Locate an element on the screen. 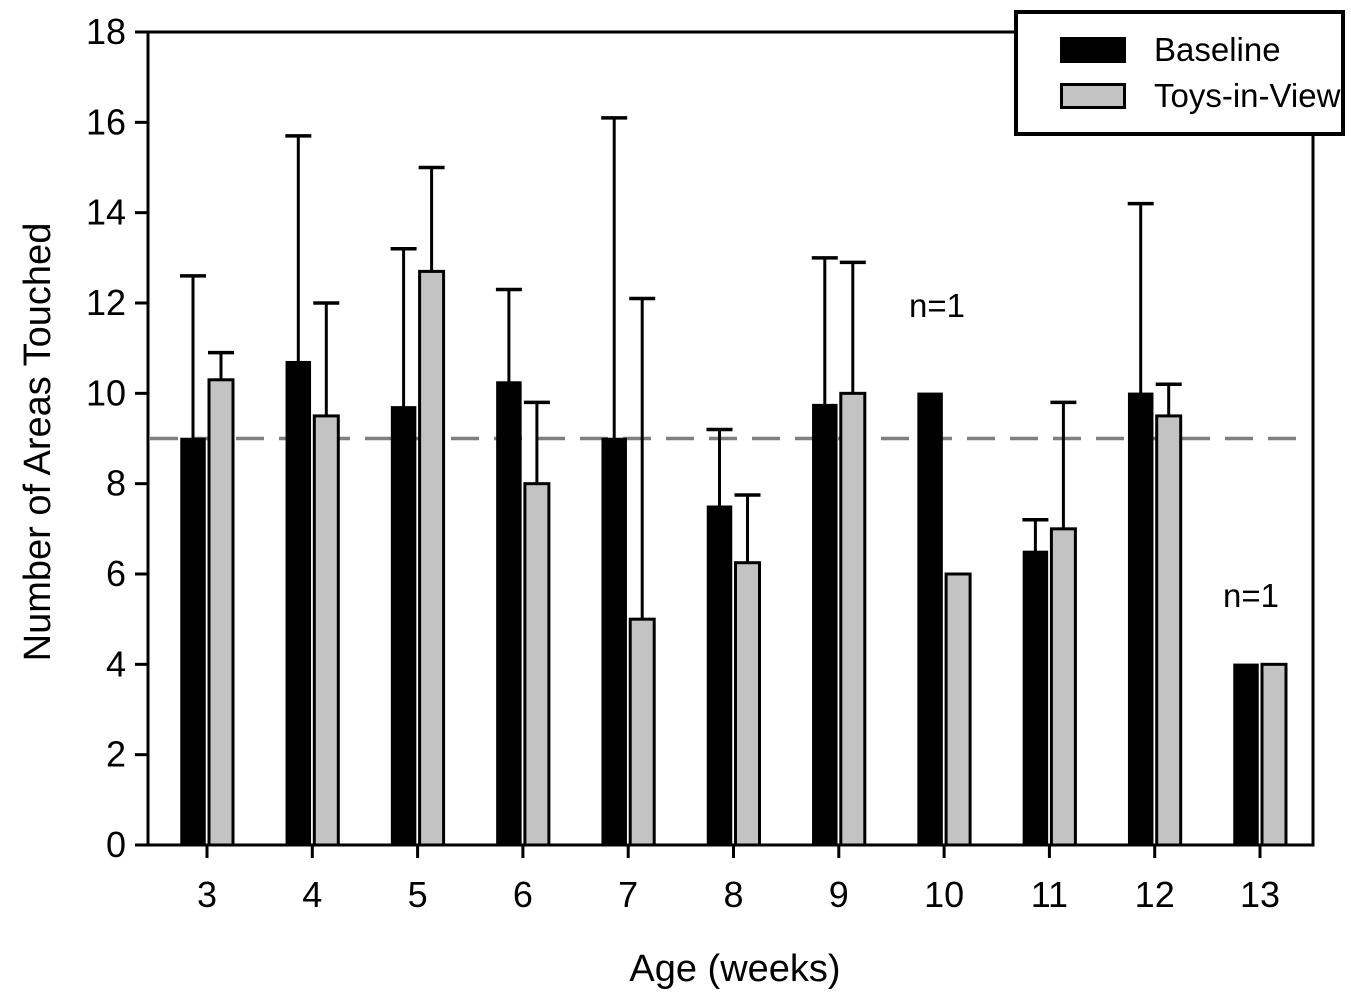 The image size is (1351, 1007). x-tick-label-week-3: 3 is located at coordinates (207, 894).